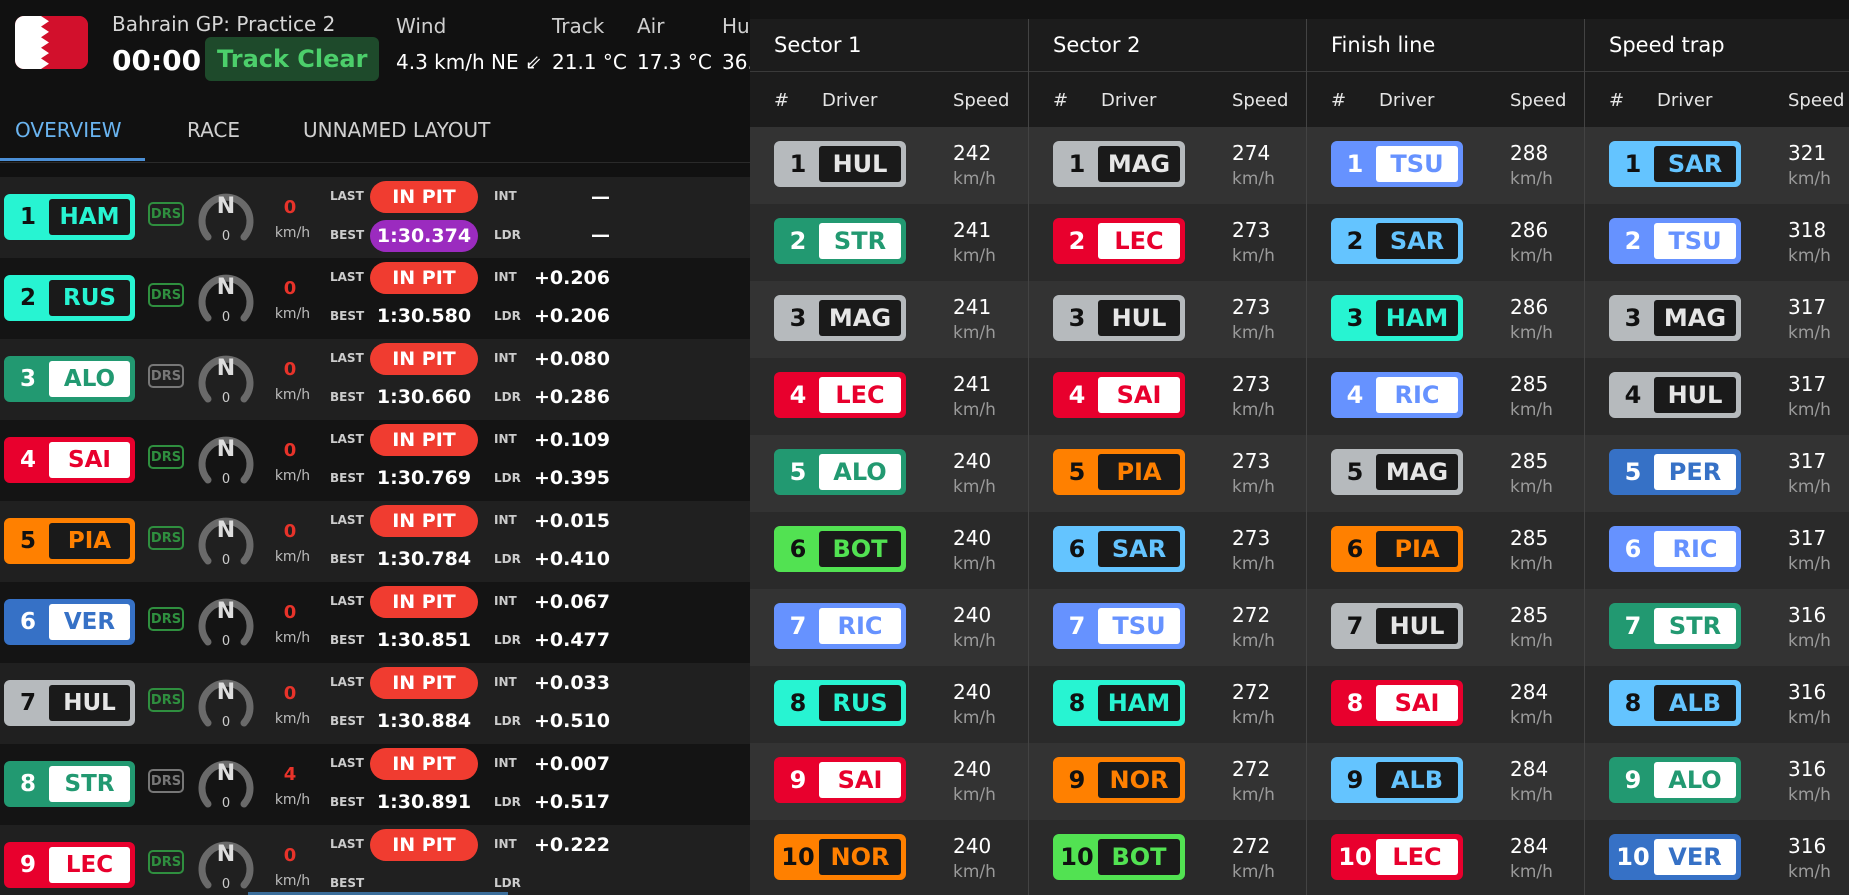 The height and width of the screenshot is (895, 1849). I want to click on speed-row: 3 MAG 241 km/h, so click(889, 319).